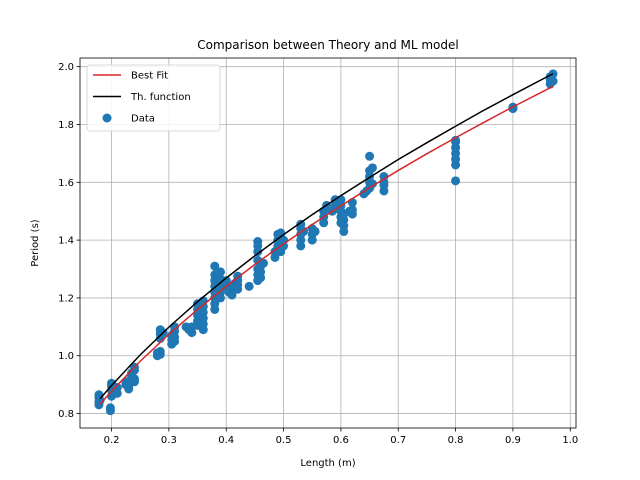 The width and height of the screenshot is (640, 480). I want to click on y-tick-label: 2.0, so click(66, 67).